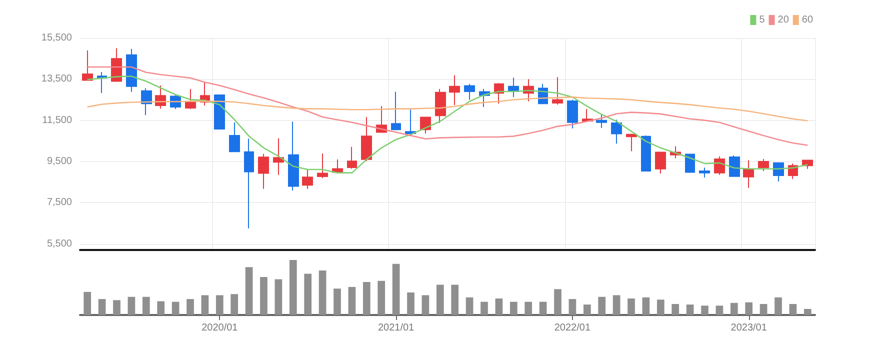 The image size is (870, 349). Describe the element at coordinates (57, 120) in the screenshot. I see `y-tick-label: 11,500` at that location.